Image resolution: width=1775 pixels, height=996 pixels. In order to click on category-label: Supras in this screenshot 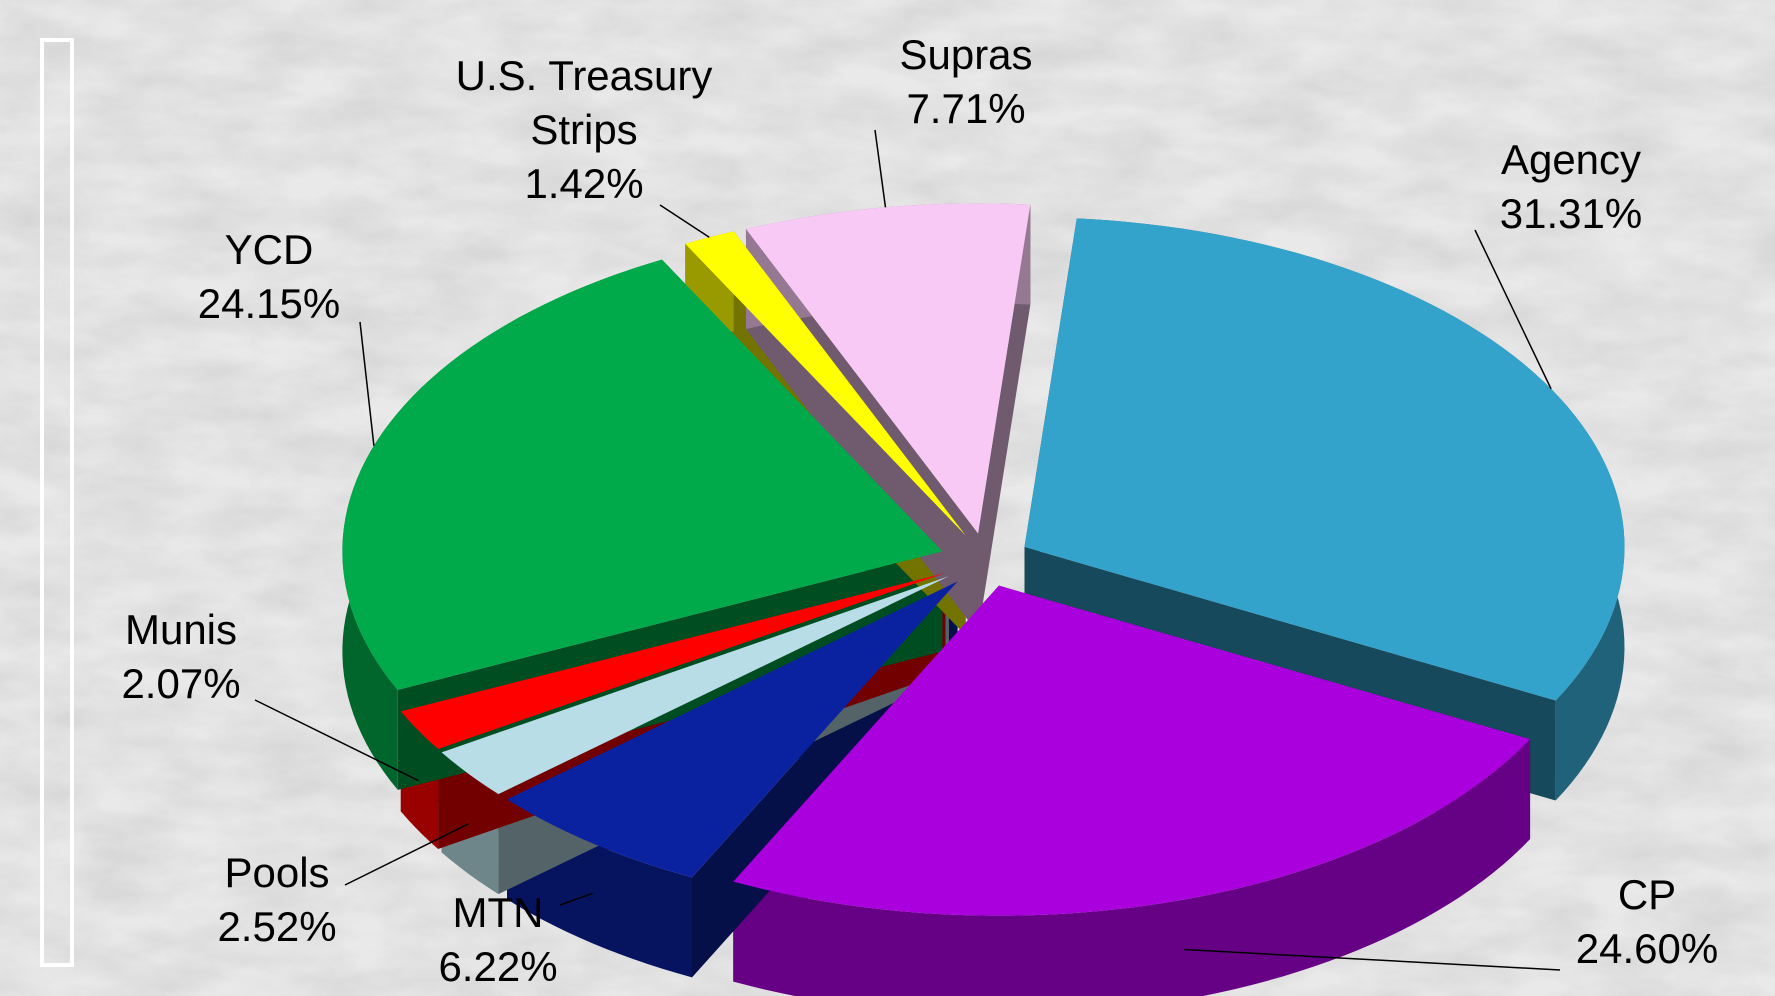, I will do `click(966, 54)`.